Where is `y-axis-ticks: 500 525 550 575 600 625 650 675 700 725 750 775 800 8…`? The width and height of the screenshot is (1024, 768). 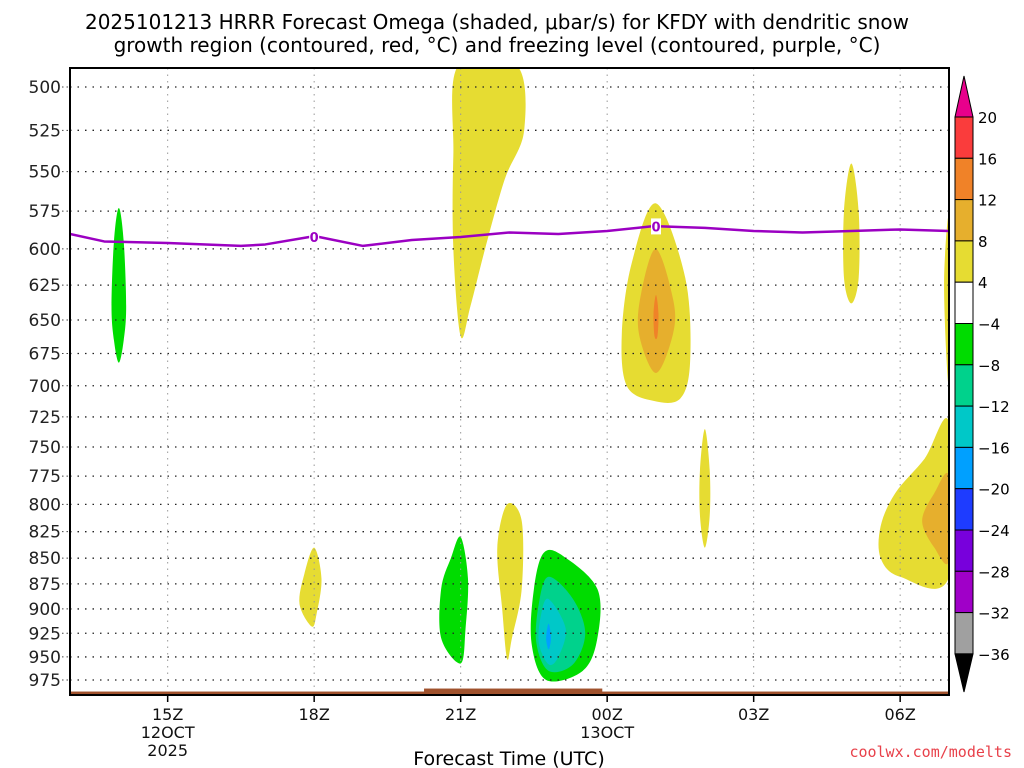 y-axis-ticks: 500 525 550 575 600 625 650 675 700 725 750 775 800 8… is located at coordinates (49, 384).